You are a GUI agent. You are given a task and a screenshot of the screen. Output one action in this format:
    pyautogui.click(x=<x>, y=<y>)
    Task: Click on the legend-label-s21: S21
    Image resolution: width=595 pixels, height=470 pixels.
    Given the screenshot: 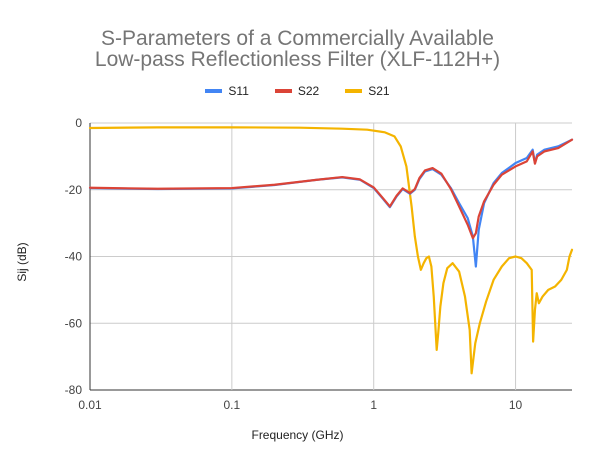 What is the action you would take?
    pyautogui.click(x=379, y=91)
    